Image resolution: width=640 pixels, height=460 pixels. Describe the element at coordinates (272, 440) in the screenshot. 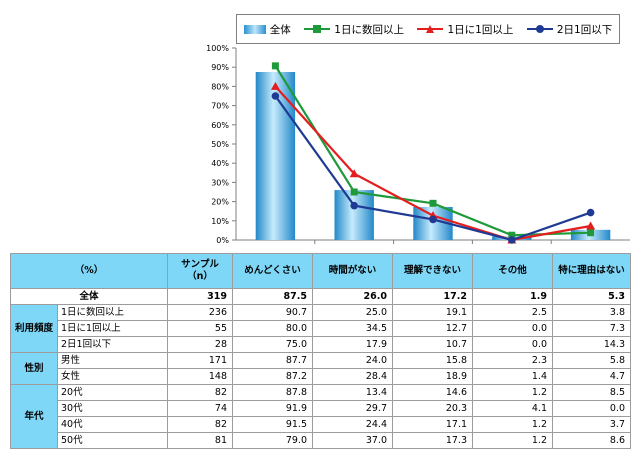

I see `value-cell: 79.0` at that location.